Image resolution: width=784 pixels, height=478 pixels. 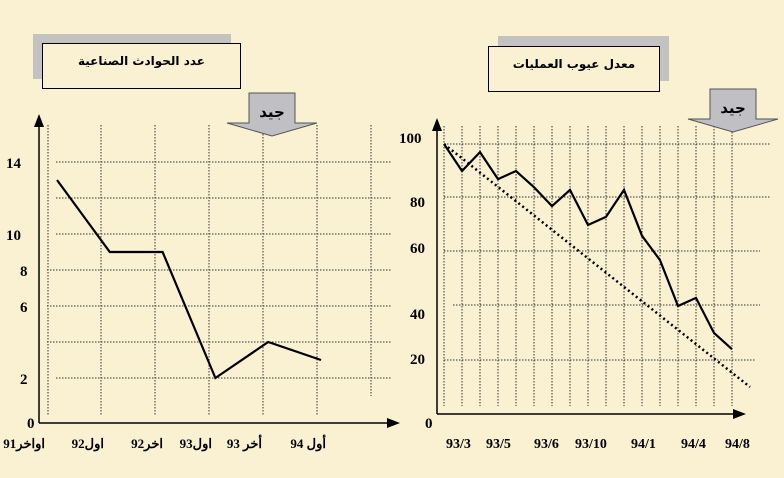 What do you see at coordinates (417, 203) in the screenshot?
I see `right-y-tick-label: 80` at bounding box center [417, 203].